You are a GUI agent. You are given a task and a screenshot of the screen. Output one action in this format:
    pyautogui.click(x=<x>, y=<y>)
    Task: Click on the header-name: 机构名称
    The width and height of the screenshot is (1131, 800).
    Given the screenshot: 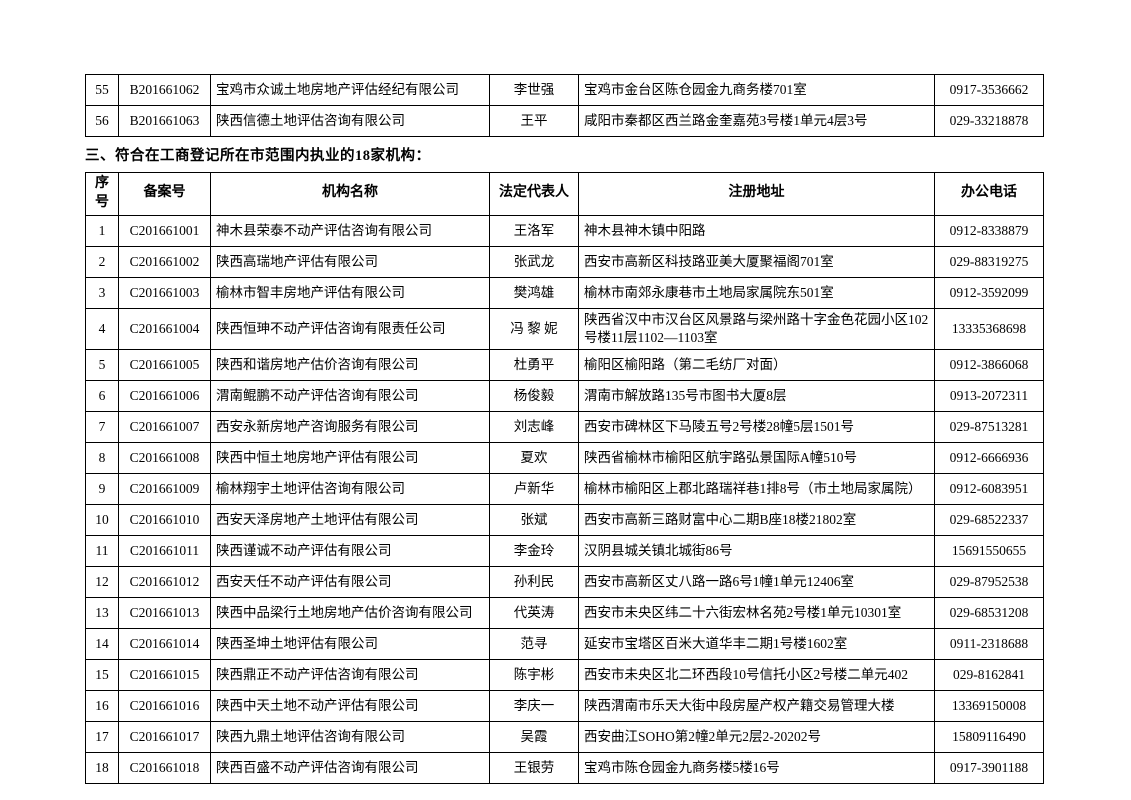 What is the action you would take?
    pyautogui.click(x=350, y=194)
    